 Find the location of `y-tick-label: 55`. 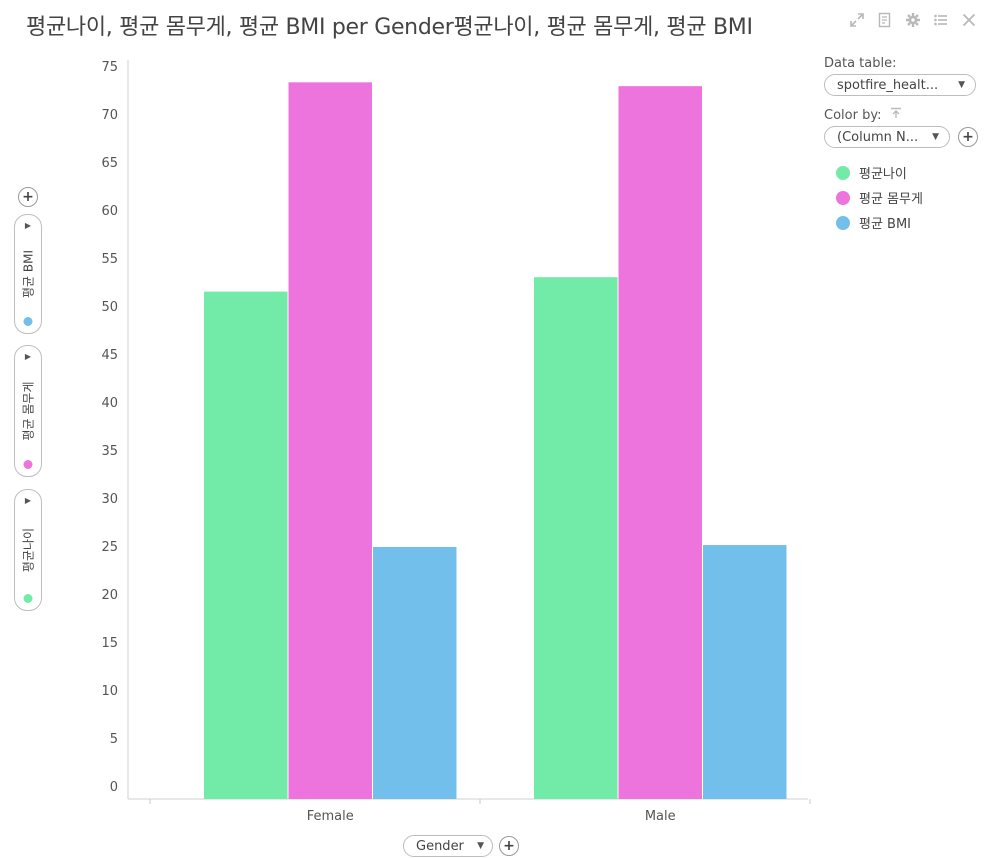

y-tick-label: 55 is located at coordinates (109, 259).